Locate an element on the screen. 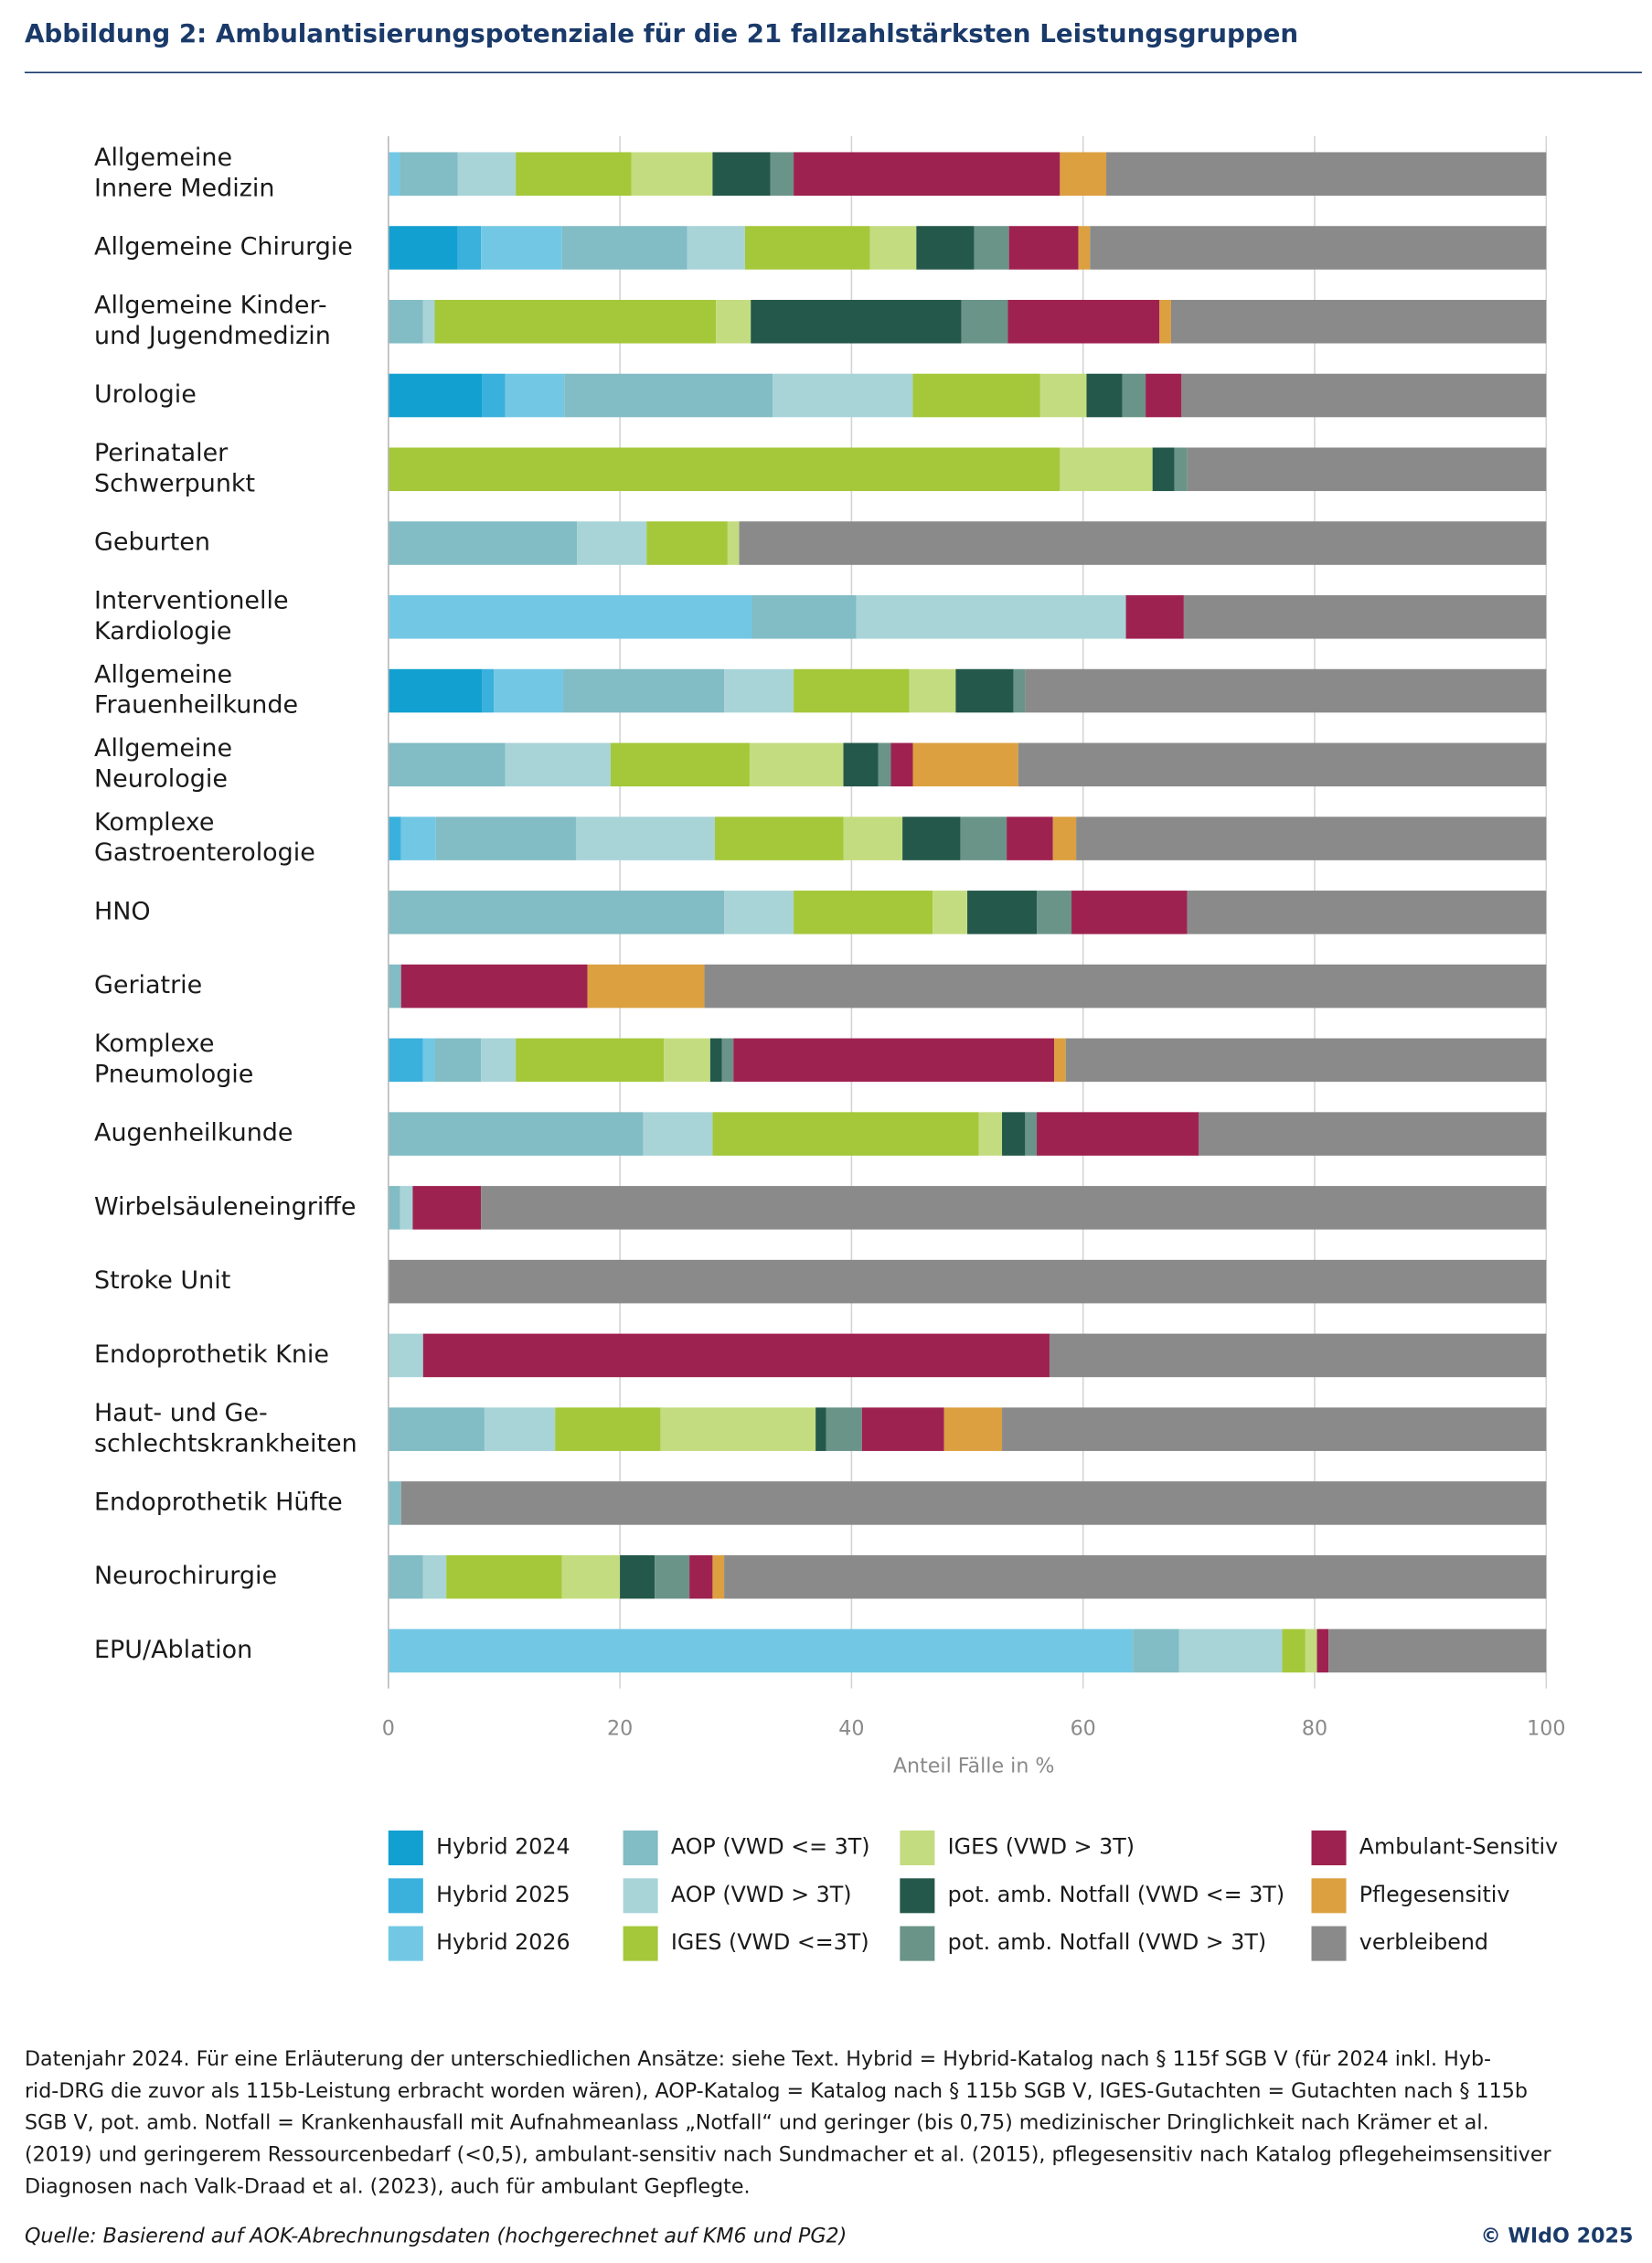 The image size is (1652, 2263). x-tick-label: 40 is located at coordinates (851, 1729).